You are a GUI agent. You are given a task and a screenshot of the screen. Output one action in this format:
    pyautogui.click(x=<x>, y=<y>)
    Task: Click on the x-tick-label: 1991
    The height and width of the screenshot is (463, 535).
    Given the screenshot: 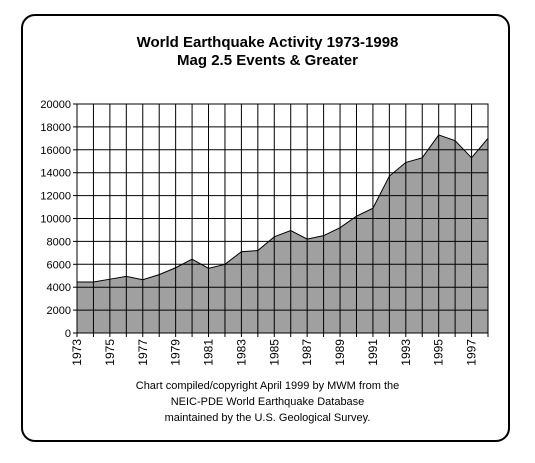 What is the action you would take?
    pyautogui.click(x=373, y=352)
    